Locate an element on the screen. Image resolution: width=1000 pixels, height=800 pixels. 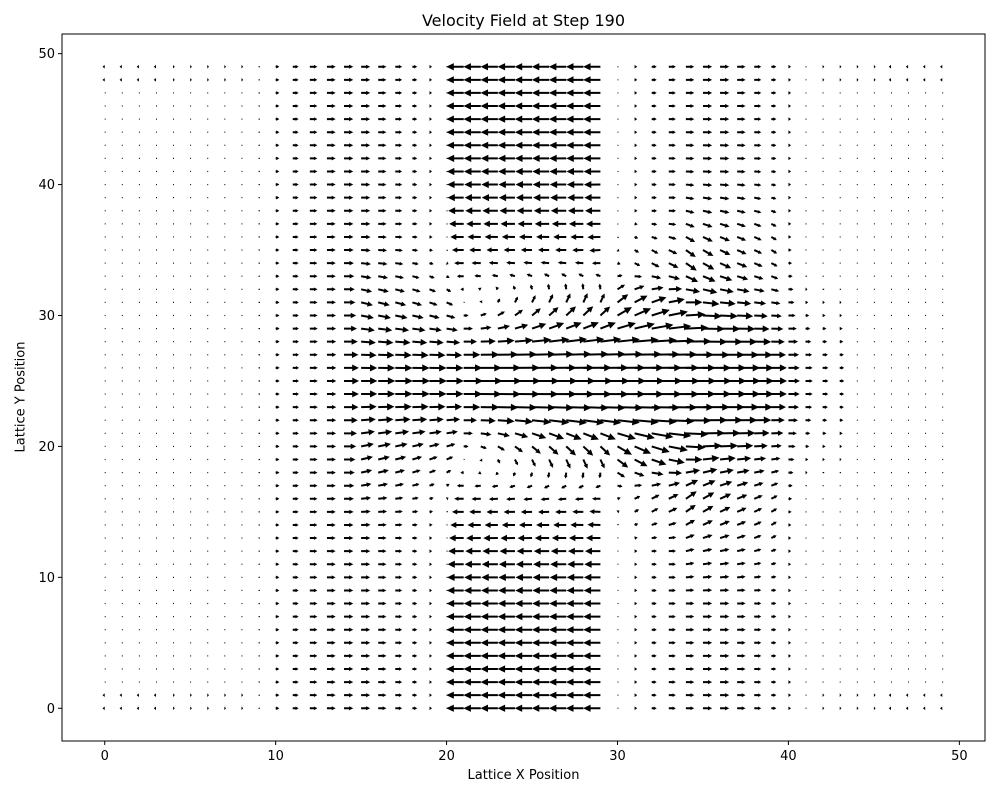
x-tick-label: 50 is located at coordinates (959, 756).